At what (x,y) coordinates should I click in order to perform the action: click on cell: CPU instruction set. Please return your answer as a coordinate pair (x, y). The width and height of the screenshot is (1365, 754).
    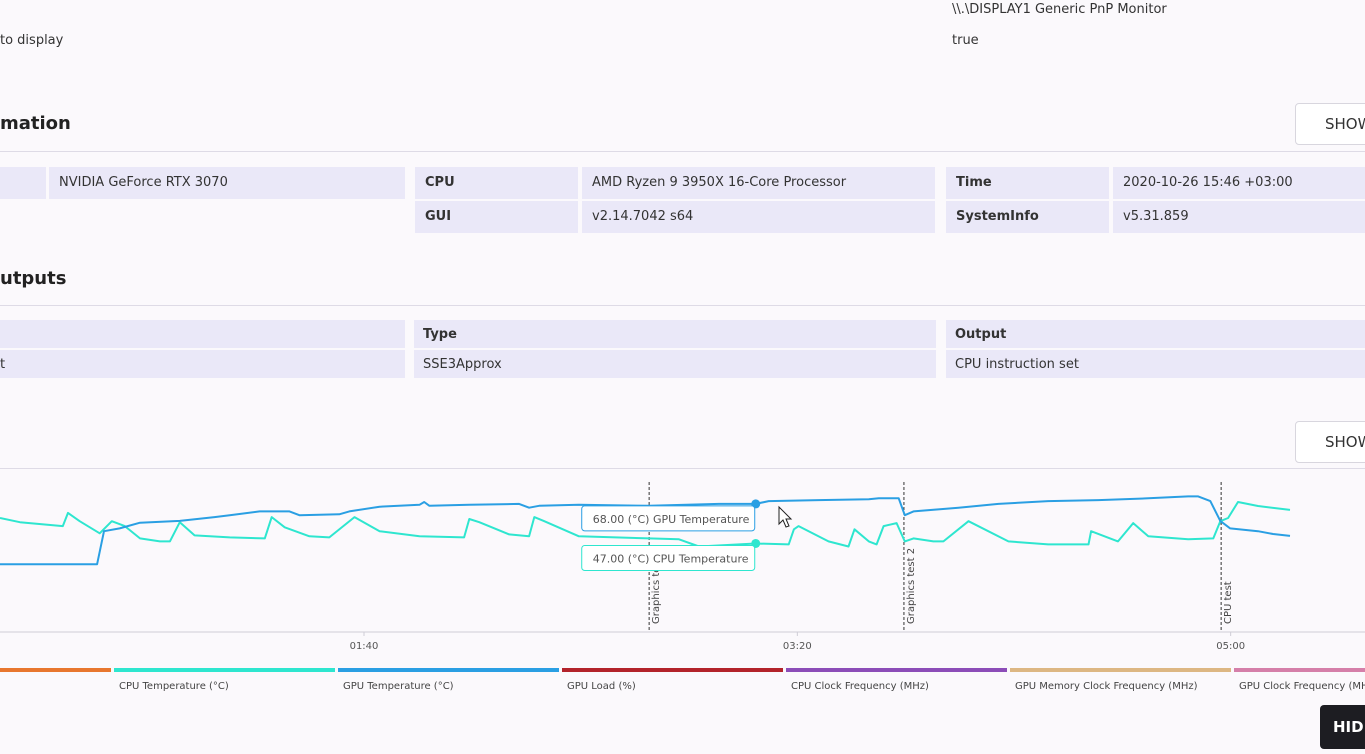
    Looking at the image, I should click on (1155, 364).